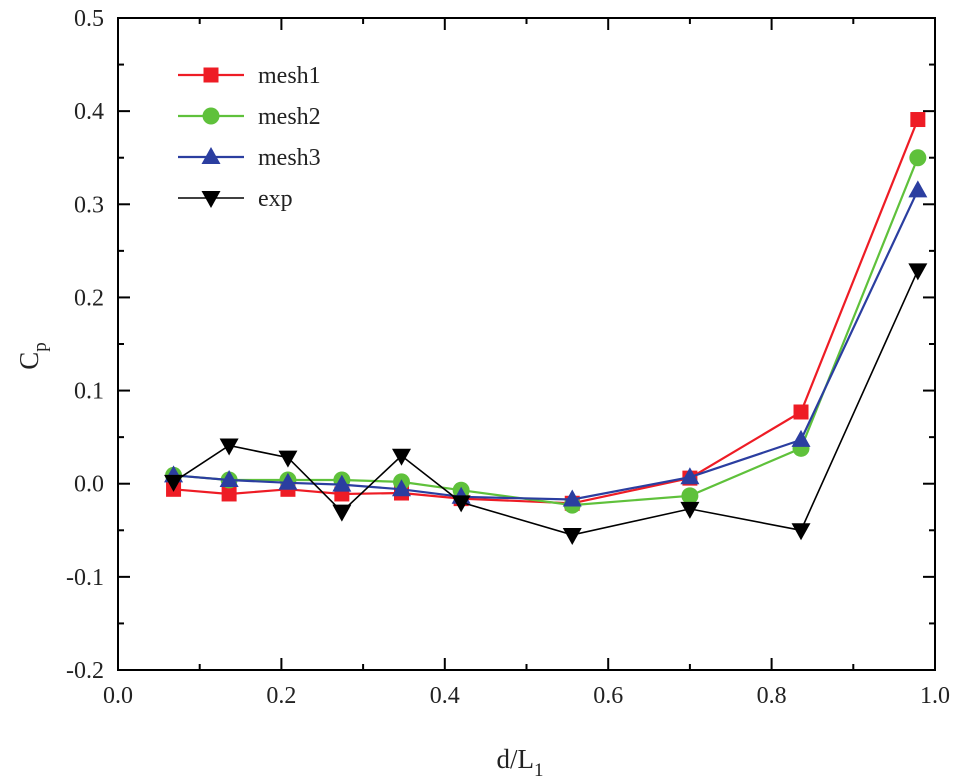 The image size is (955, 781). What do you see at coordinates (289, 76) in the screenshot?
I see `legend-label: mesh1` at bounding box center [289, 76].